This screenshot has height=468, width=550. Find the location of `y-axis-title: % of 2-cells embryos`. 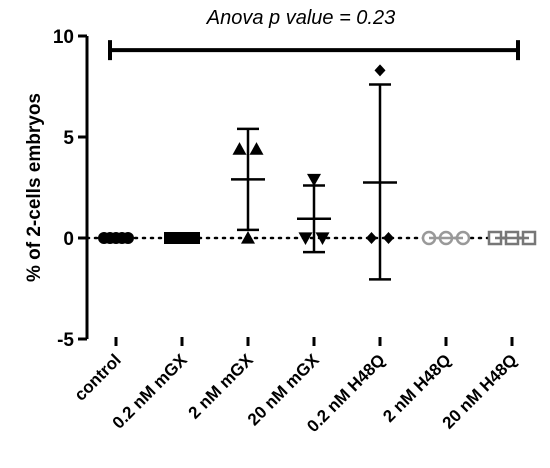

y-axis-title: % of 2-cells embryos is located at coordinates (34, 187).